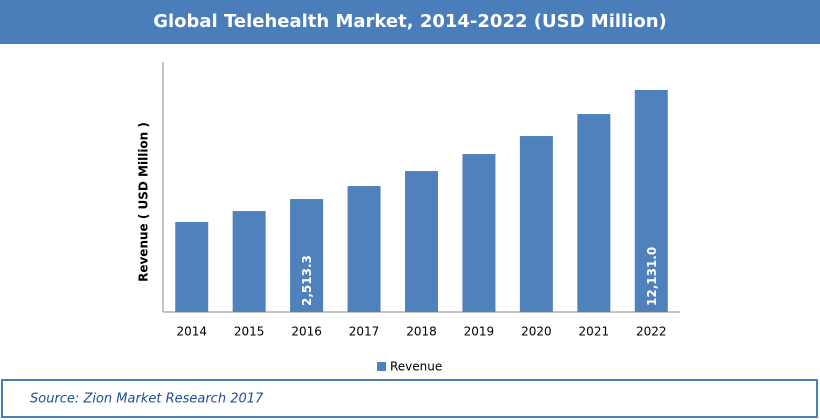  Describe the element at coordinates (594, 332) in the screenshot. I see `x-tick-label: 2021` at that location.